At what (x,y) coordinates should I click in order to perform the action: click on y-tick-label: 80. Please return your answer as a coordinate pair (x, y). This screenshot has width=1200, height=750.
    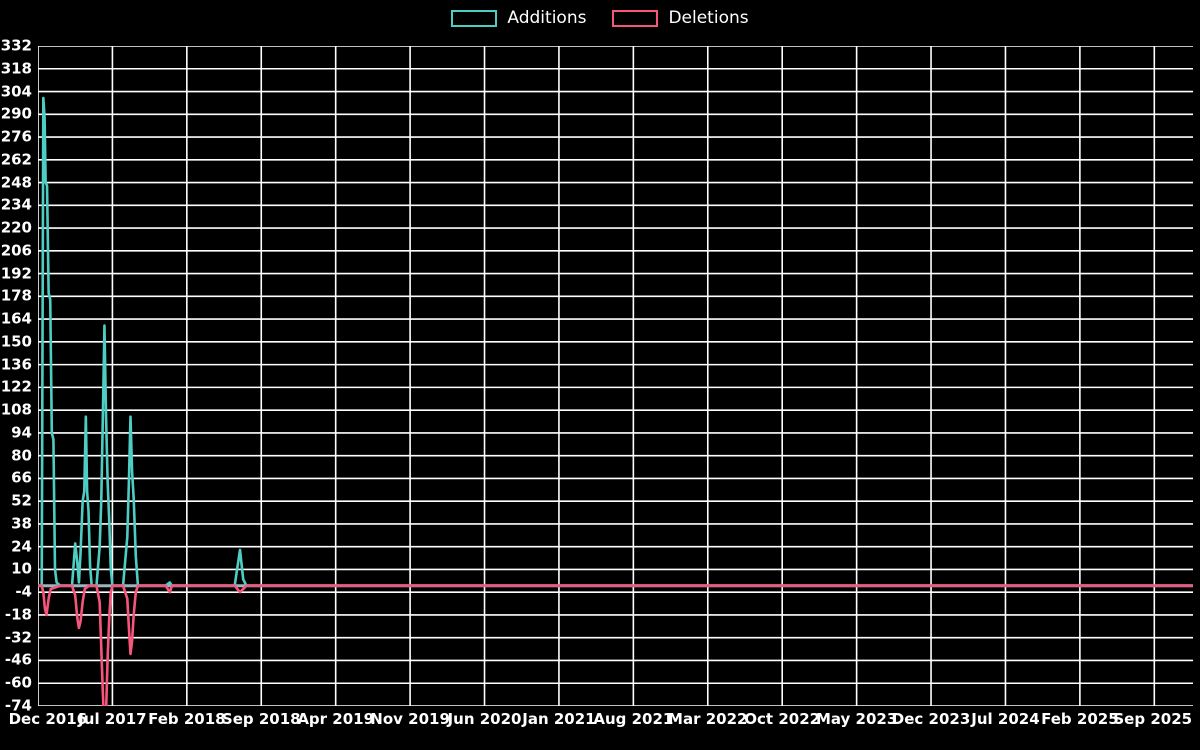
    Looking at the image, I should click on (21, 455).